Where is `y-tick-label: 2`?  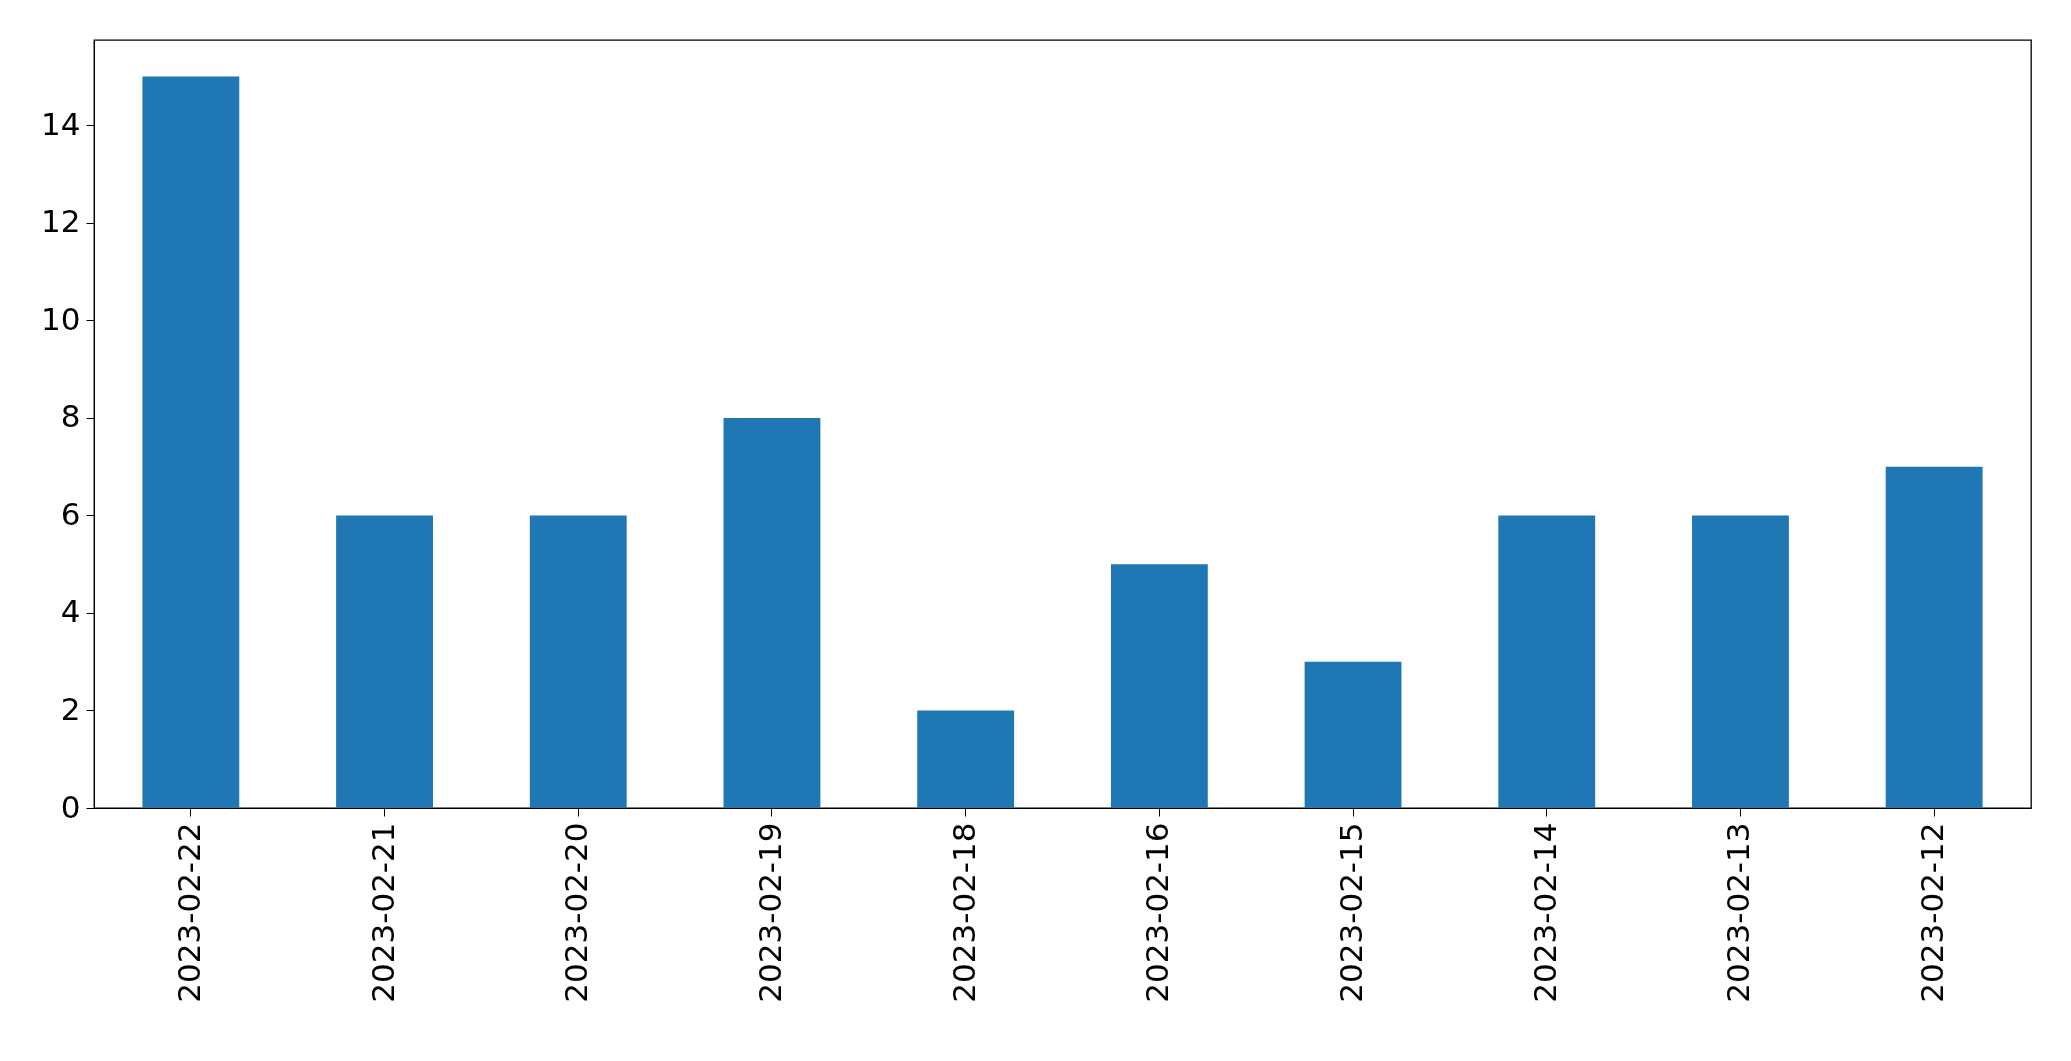
y-tick-label: 2 is located at coordinates (70, 708).